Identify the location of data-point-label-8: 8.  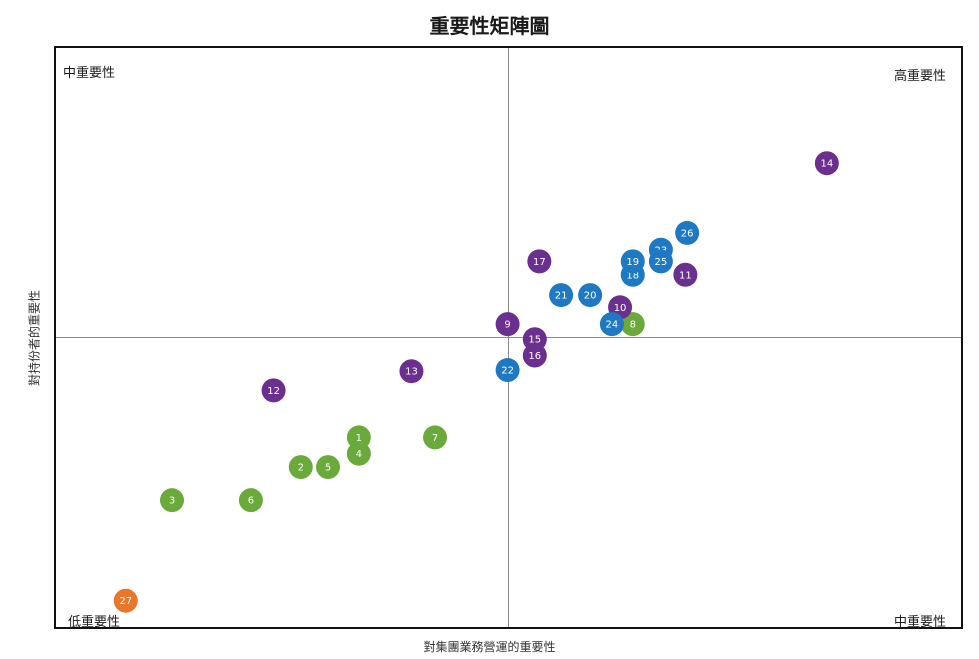
(633, 325).